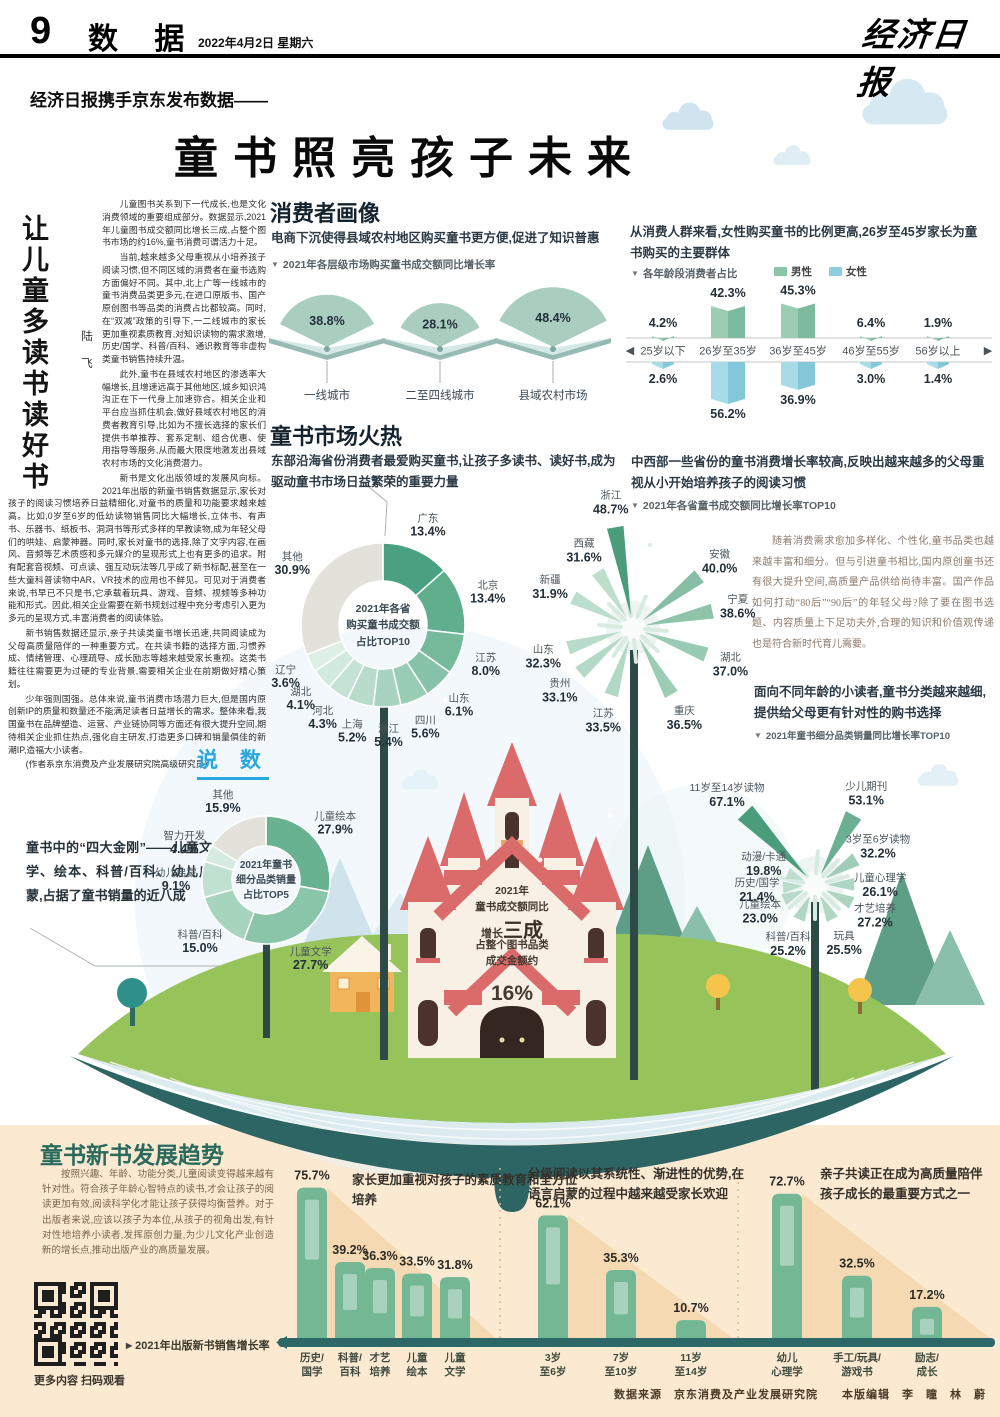 The height and width of the screenshot is (1417, 1000). Describe the element at coordinates (342, 599) in the screenshot. I see `donut-slice` at that location.